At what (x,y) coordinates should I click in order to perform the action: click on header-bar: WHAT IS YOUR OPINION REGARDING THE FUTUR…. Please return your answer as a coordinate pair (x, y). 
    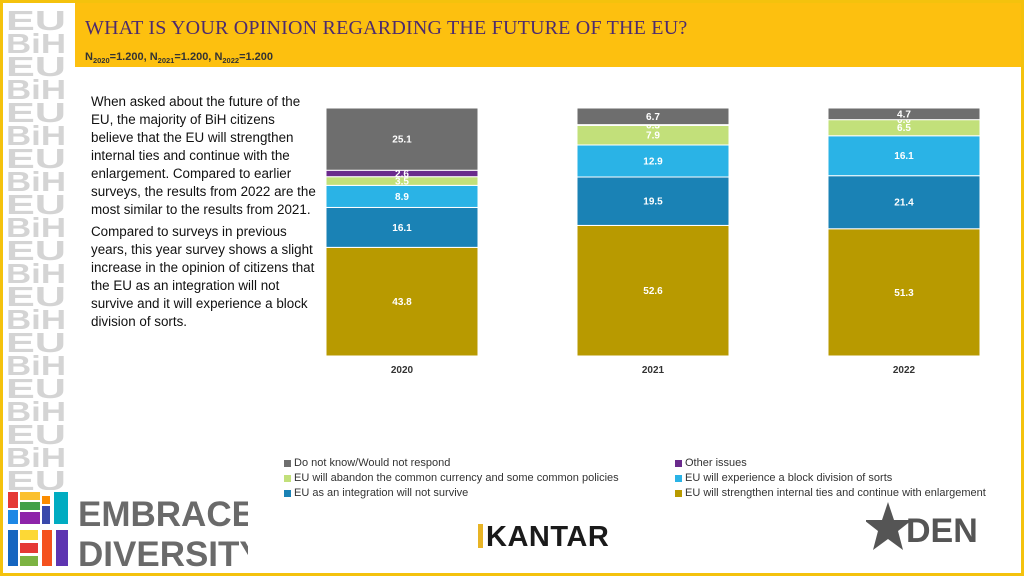
    Looking at the image, I should click on (548, 35).